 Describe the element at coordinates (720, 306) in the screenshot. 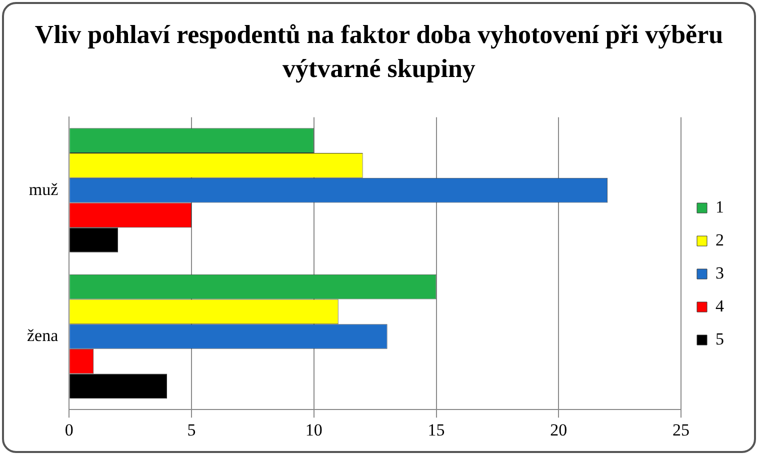

I see `legend-label: 4` at that location.